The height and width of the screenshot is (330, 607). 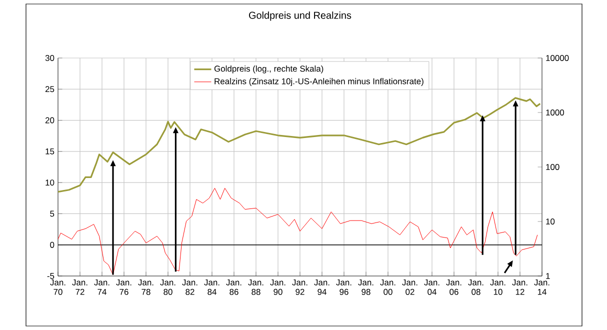 I want to click on x-tick-label: Jan. 96, so click(x=344, y=287).